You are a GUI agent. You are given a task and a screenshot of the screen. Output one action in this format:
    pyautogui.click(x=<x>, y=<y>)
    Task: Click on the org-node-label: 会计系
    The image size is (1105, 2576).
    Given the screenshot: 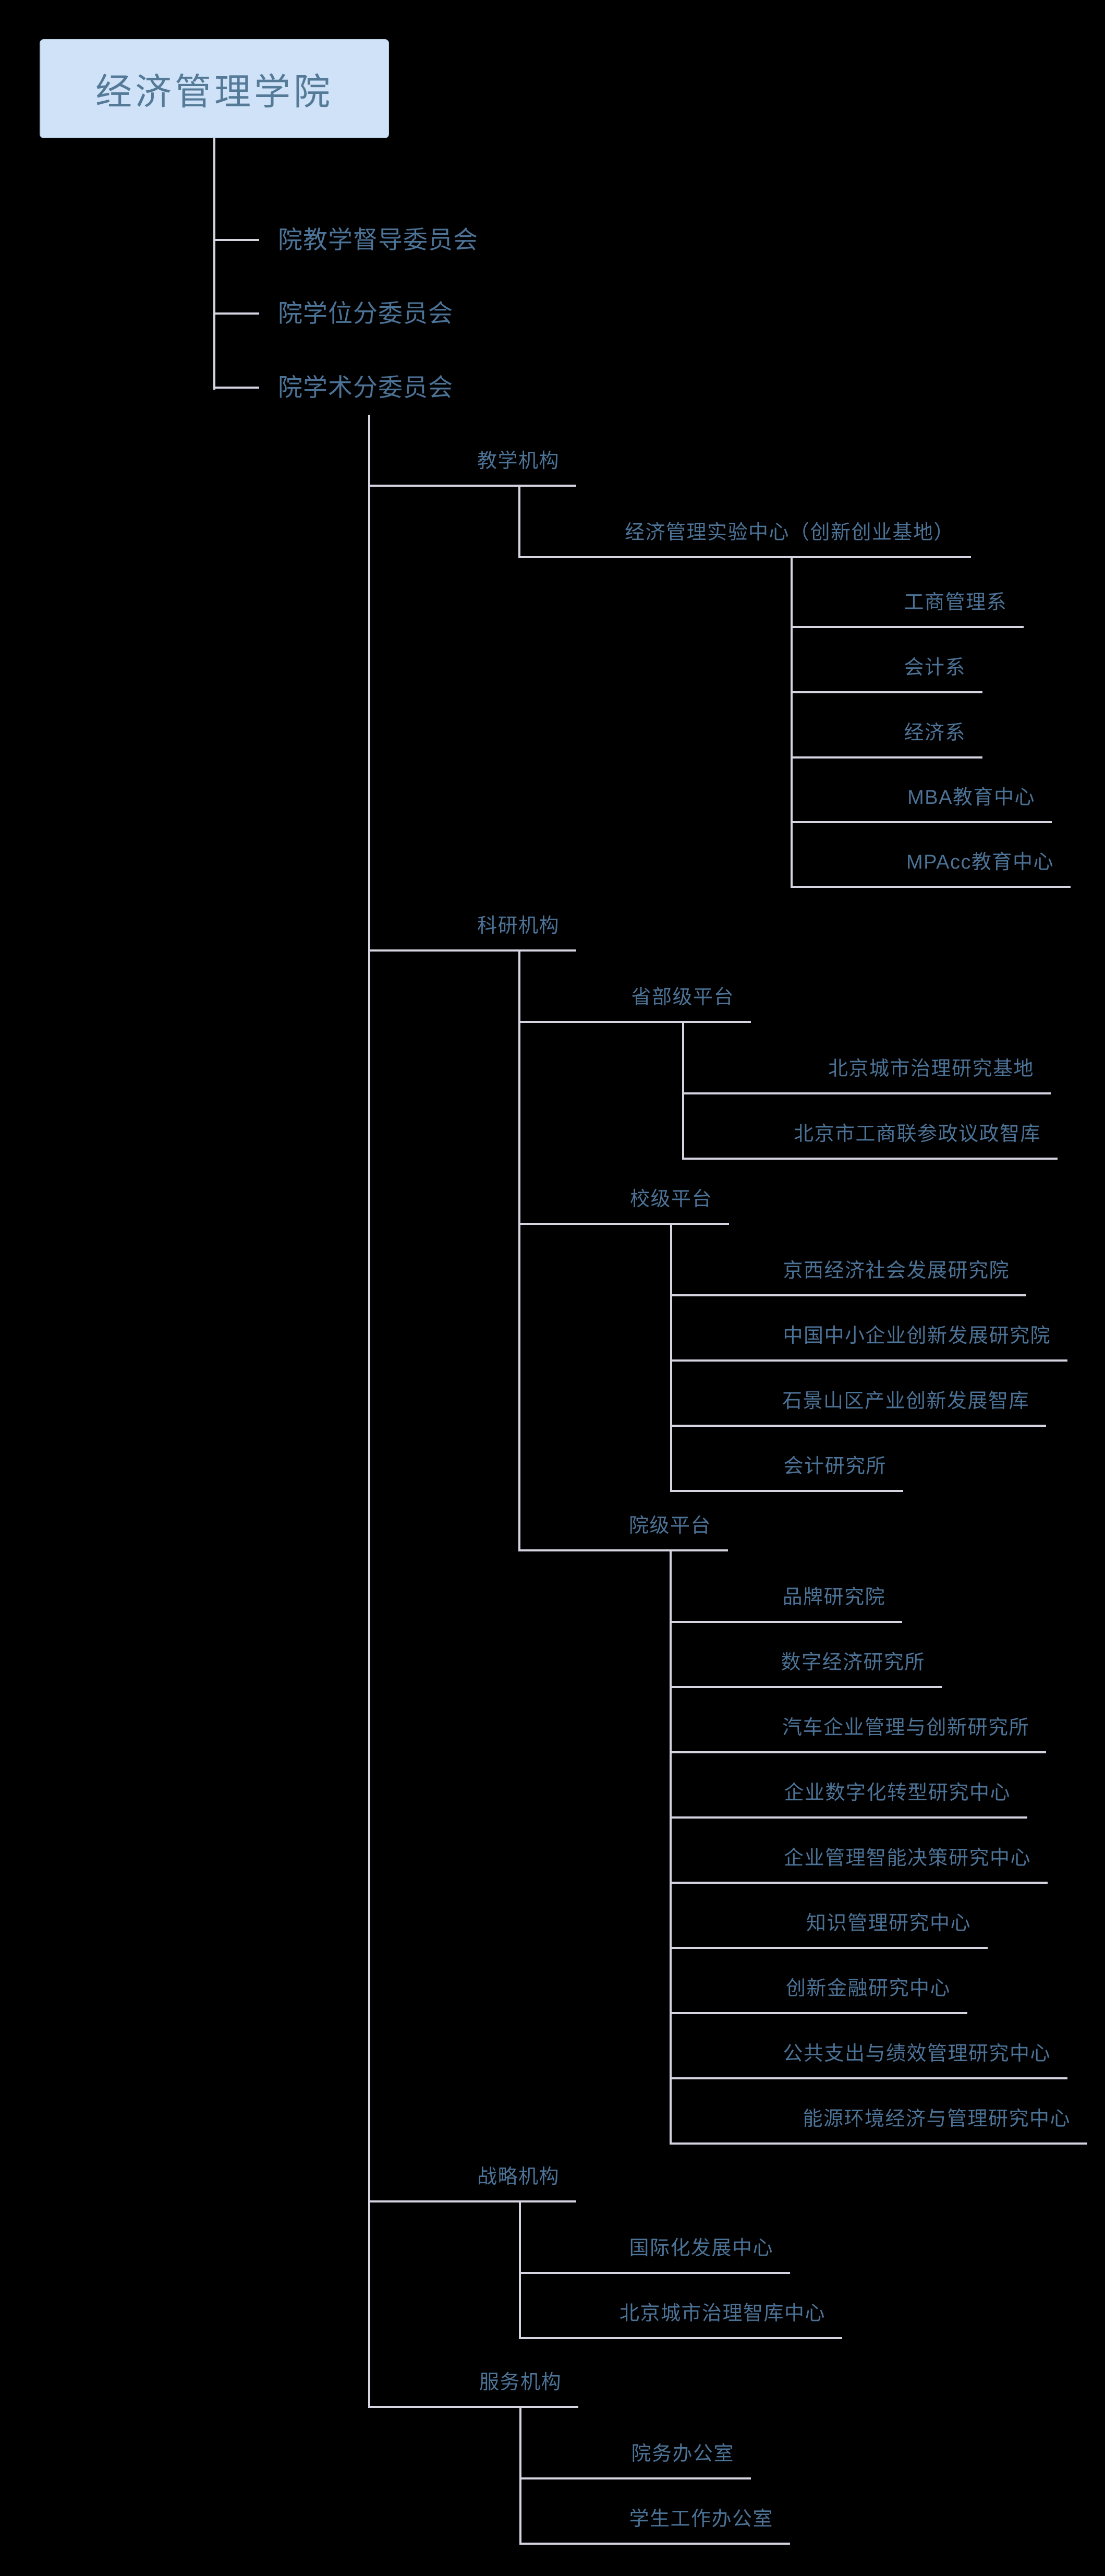 What is the action you would take?
    pyautogui.click(x=935, y=668)
    